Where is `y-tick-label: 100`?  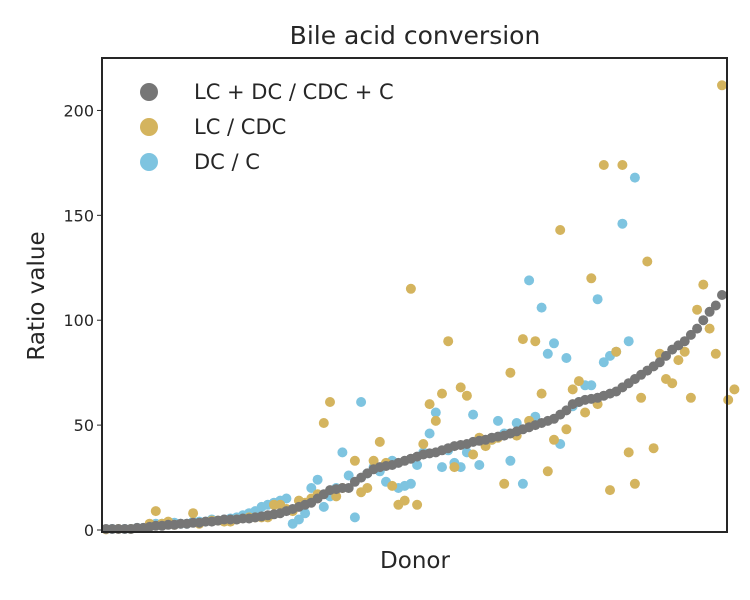 y-tick-label: 100 is located at coordinates (78, 320).